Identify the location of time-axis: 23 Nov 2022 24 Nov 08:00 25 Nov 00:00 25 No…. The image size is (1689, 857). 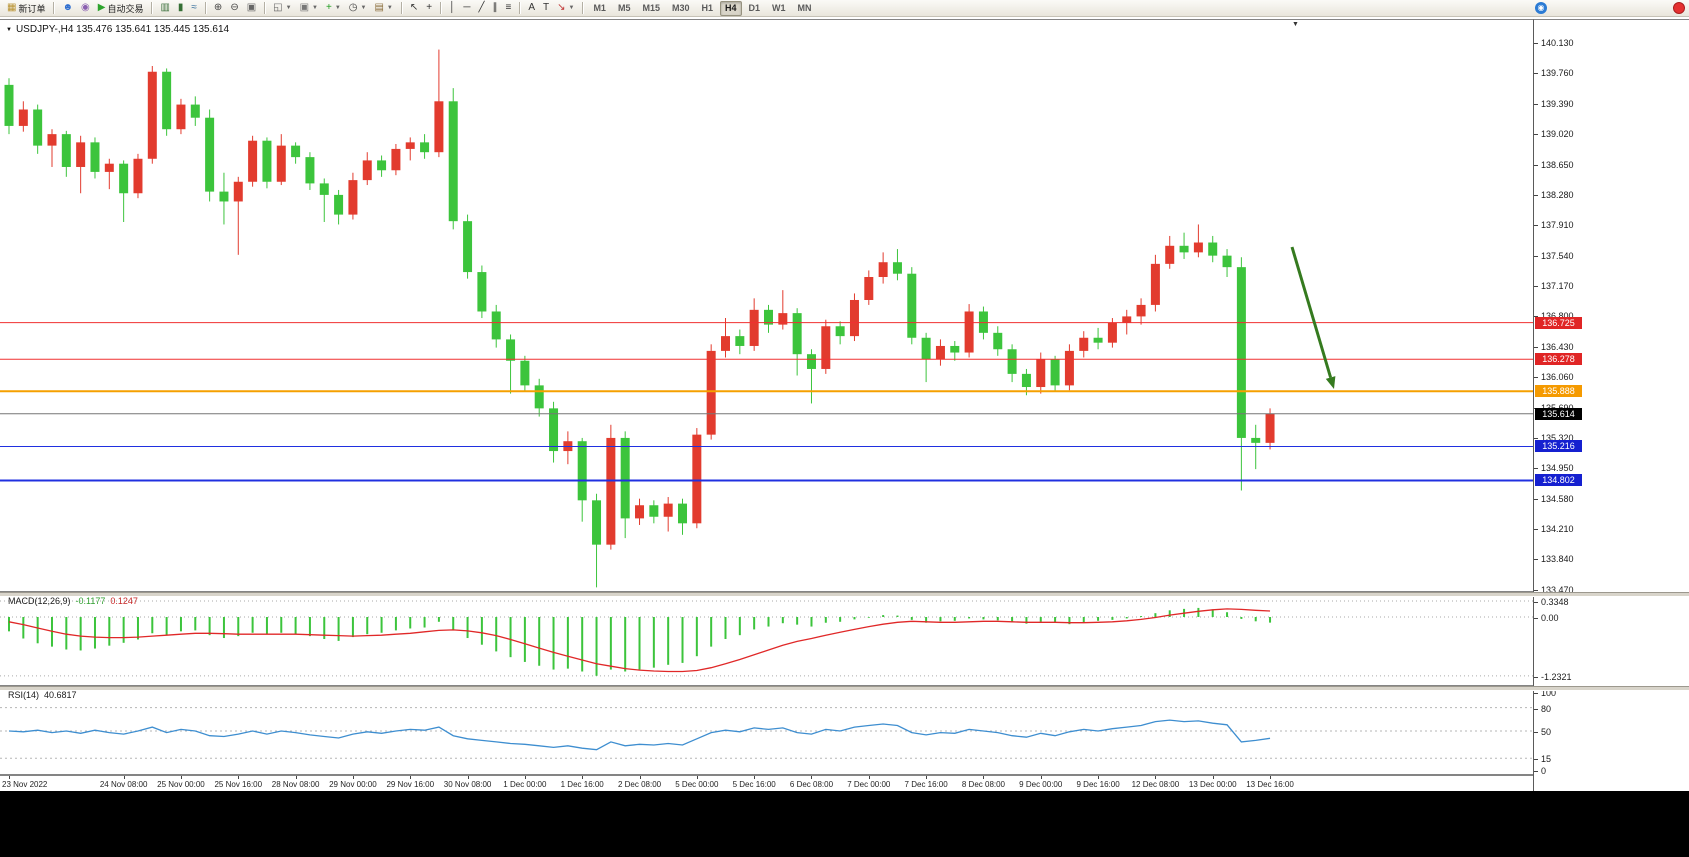
(766, 783).